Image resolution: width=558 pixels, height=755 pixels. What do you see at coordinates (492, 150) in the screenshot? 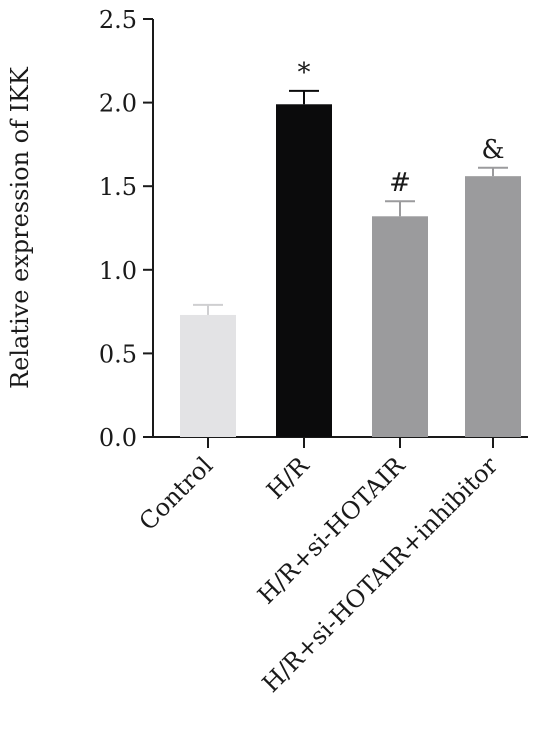
I see `significance-marker: &` at bounding box center [492, 150].